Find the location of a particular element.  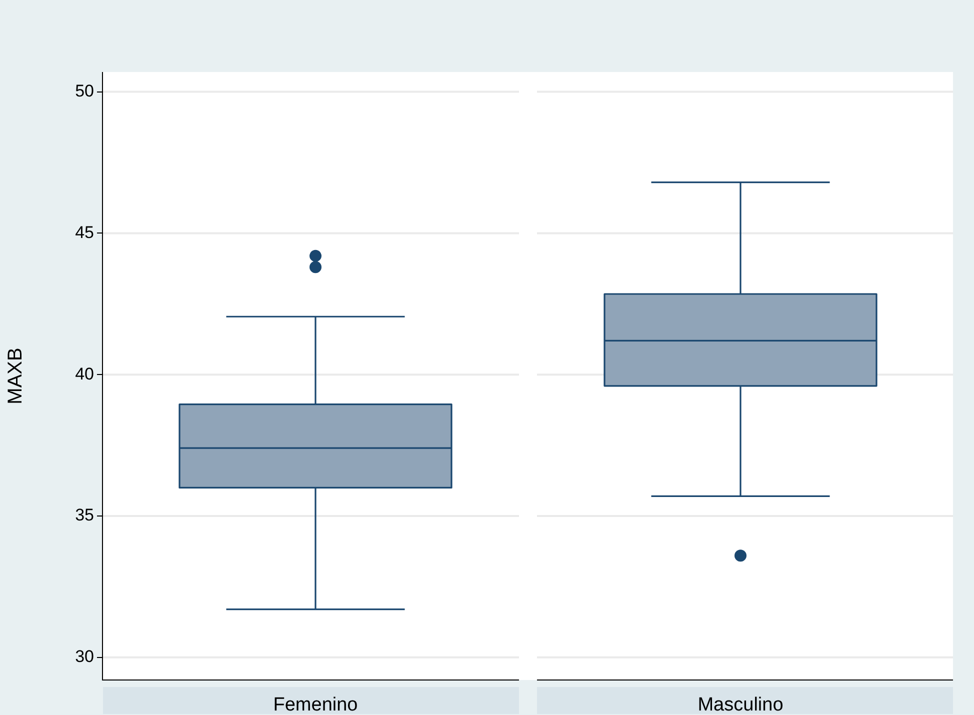

x-tick-label: Femenino is located at coordinates (315, 704).